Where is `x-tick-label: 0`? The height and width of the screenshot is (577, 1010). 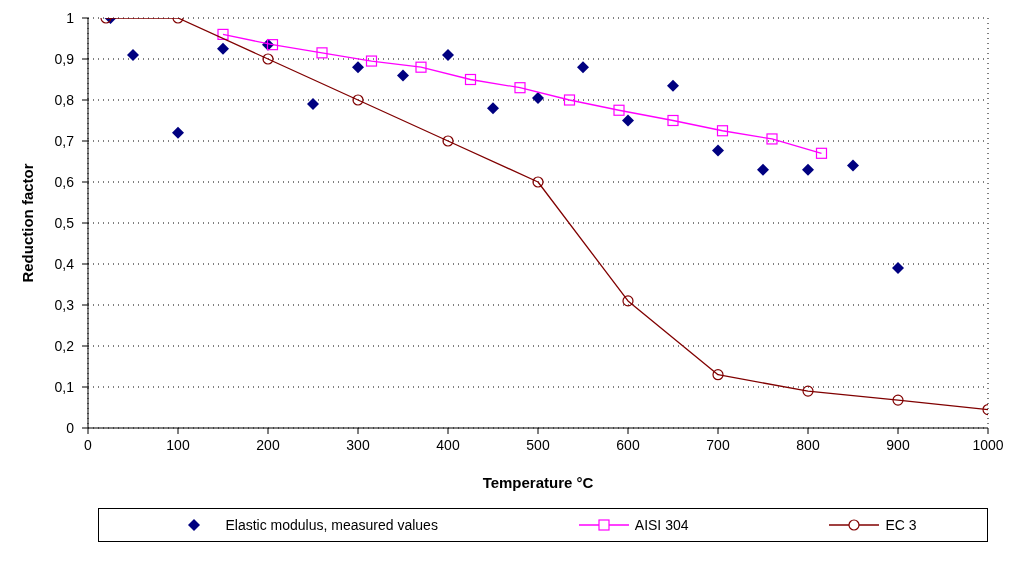
x-tick-label: 0 is located at coordinates (88, 445).